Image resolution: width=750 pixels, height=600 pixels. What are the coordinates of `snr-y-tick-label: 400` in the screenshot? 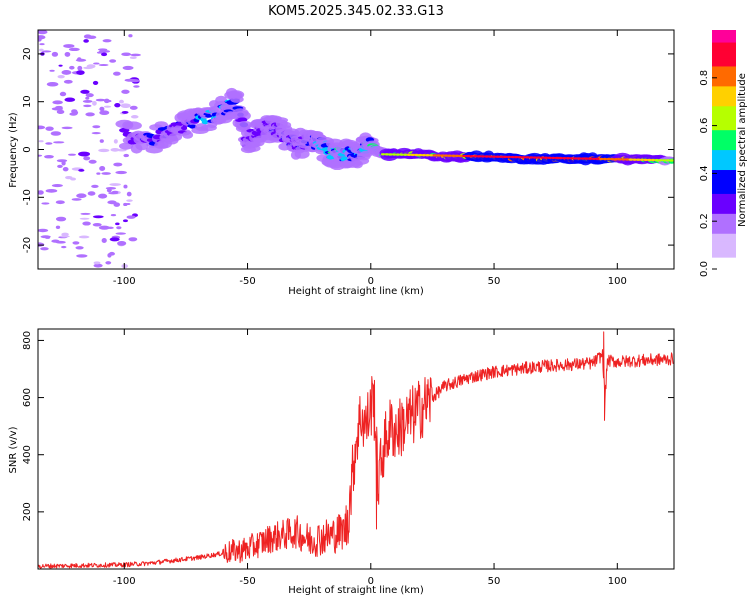 It's located at (27, 454).